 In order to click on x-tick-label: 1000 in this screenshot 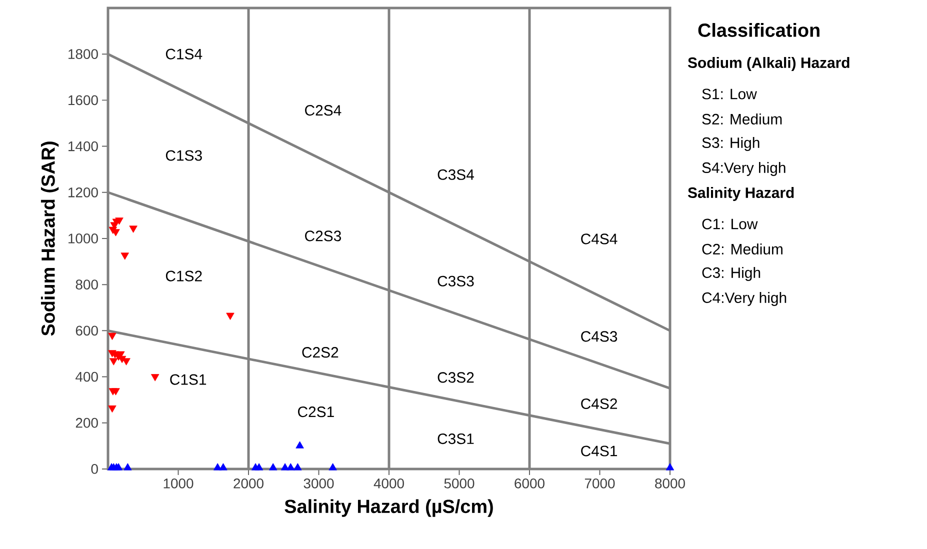, I will do `click(179, 483)`.